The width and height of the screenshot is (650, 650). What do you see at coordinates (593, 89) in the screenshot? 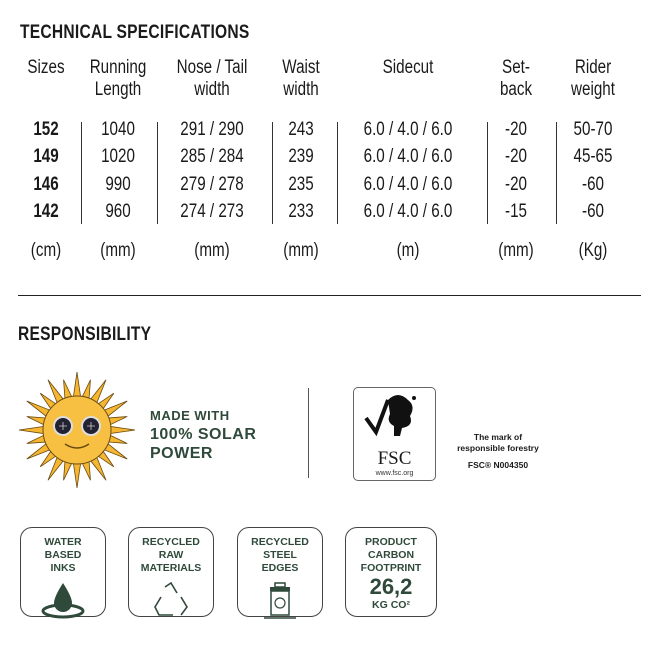
I see `column-header: weight` at bounding box center [593, 89].